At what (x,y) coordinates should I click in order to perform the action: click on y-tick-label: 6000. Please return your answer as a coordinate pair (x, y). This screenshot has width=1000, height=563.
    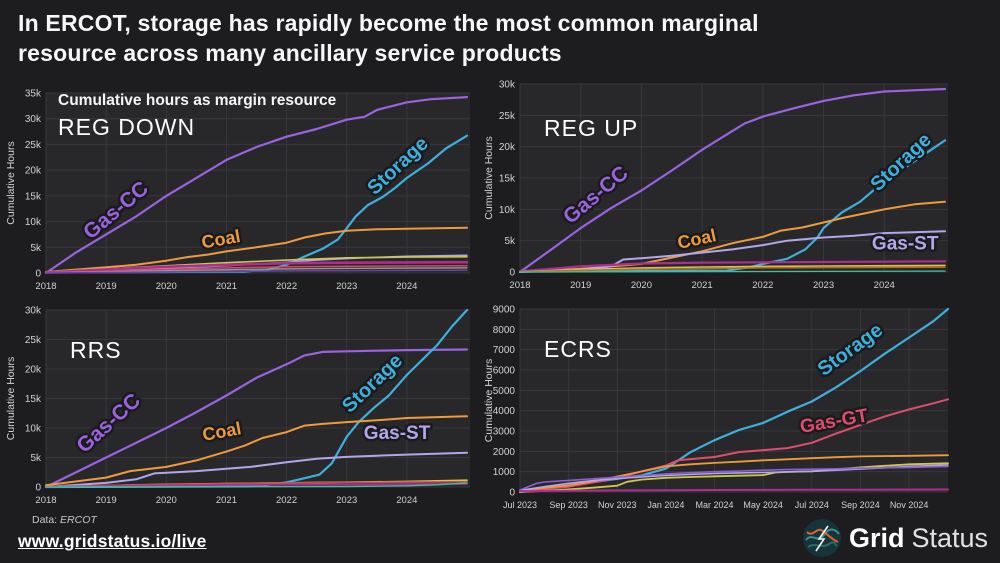
    Looking at the image, I should click on (504, 371).